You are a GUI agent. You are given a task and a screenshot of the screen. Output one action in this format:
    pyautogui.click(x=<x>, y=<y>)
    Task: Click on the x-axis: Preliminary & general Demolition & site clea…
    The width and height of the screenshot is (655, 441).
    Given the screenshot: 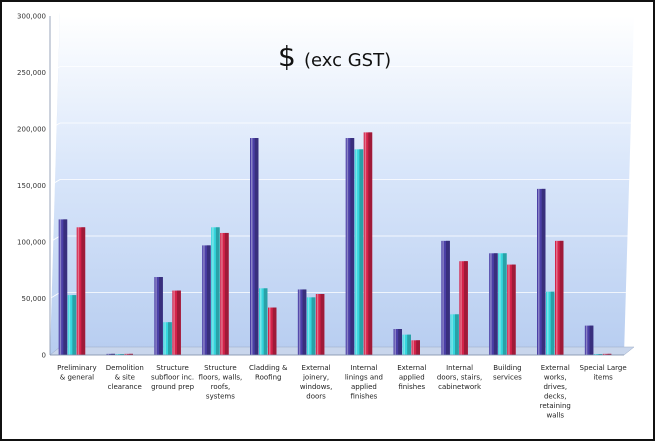 What is the action you would take?
    pyautogui.click(x=338, y=387)
    